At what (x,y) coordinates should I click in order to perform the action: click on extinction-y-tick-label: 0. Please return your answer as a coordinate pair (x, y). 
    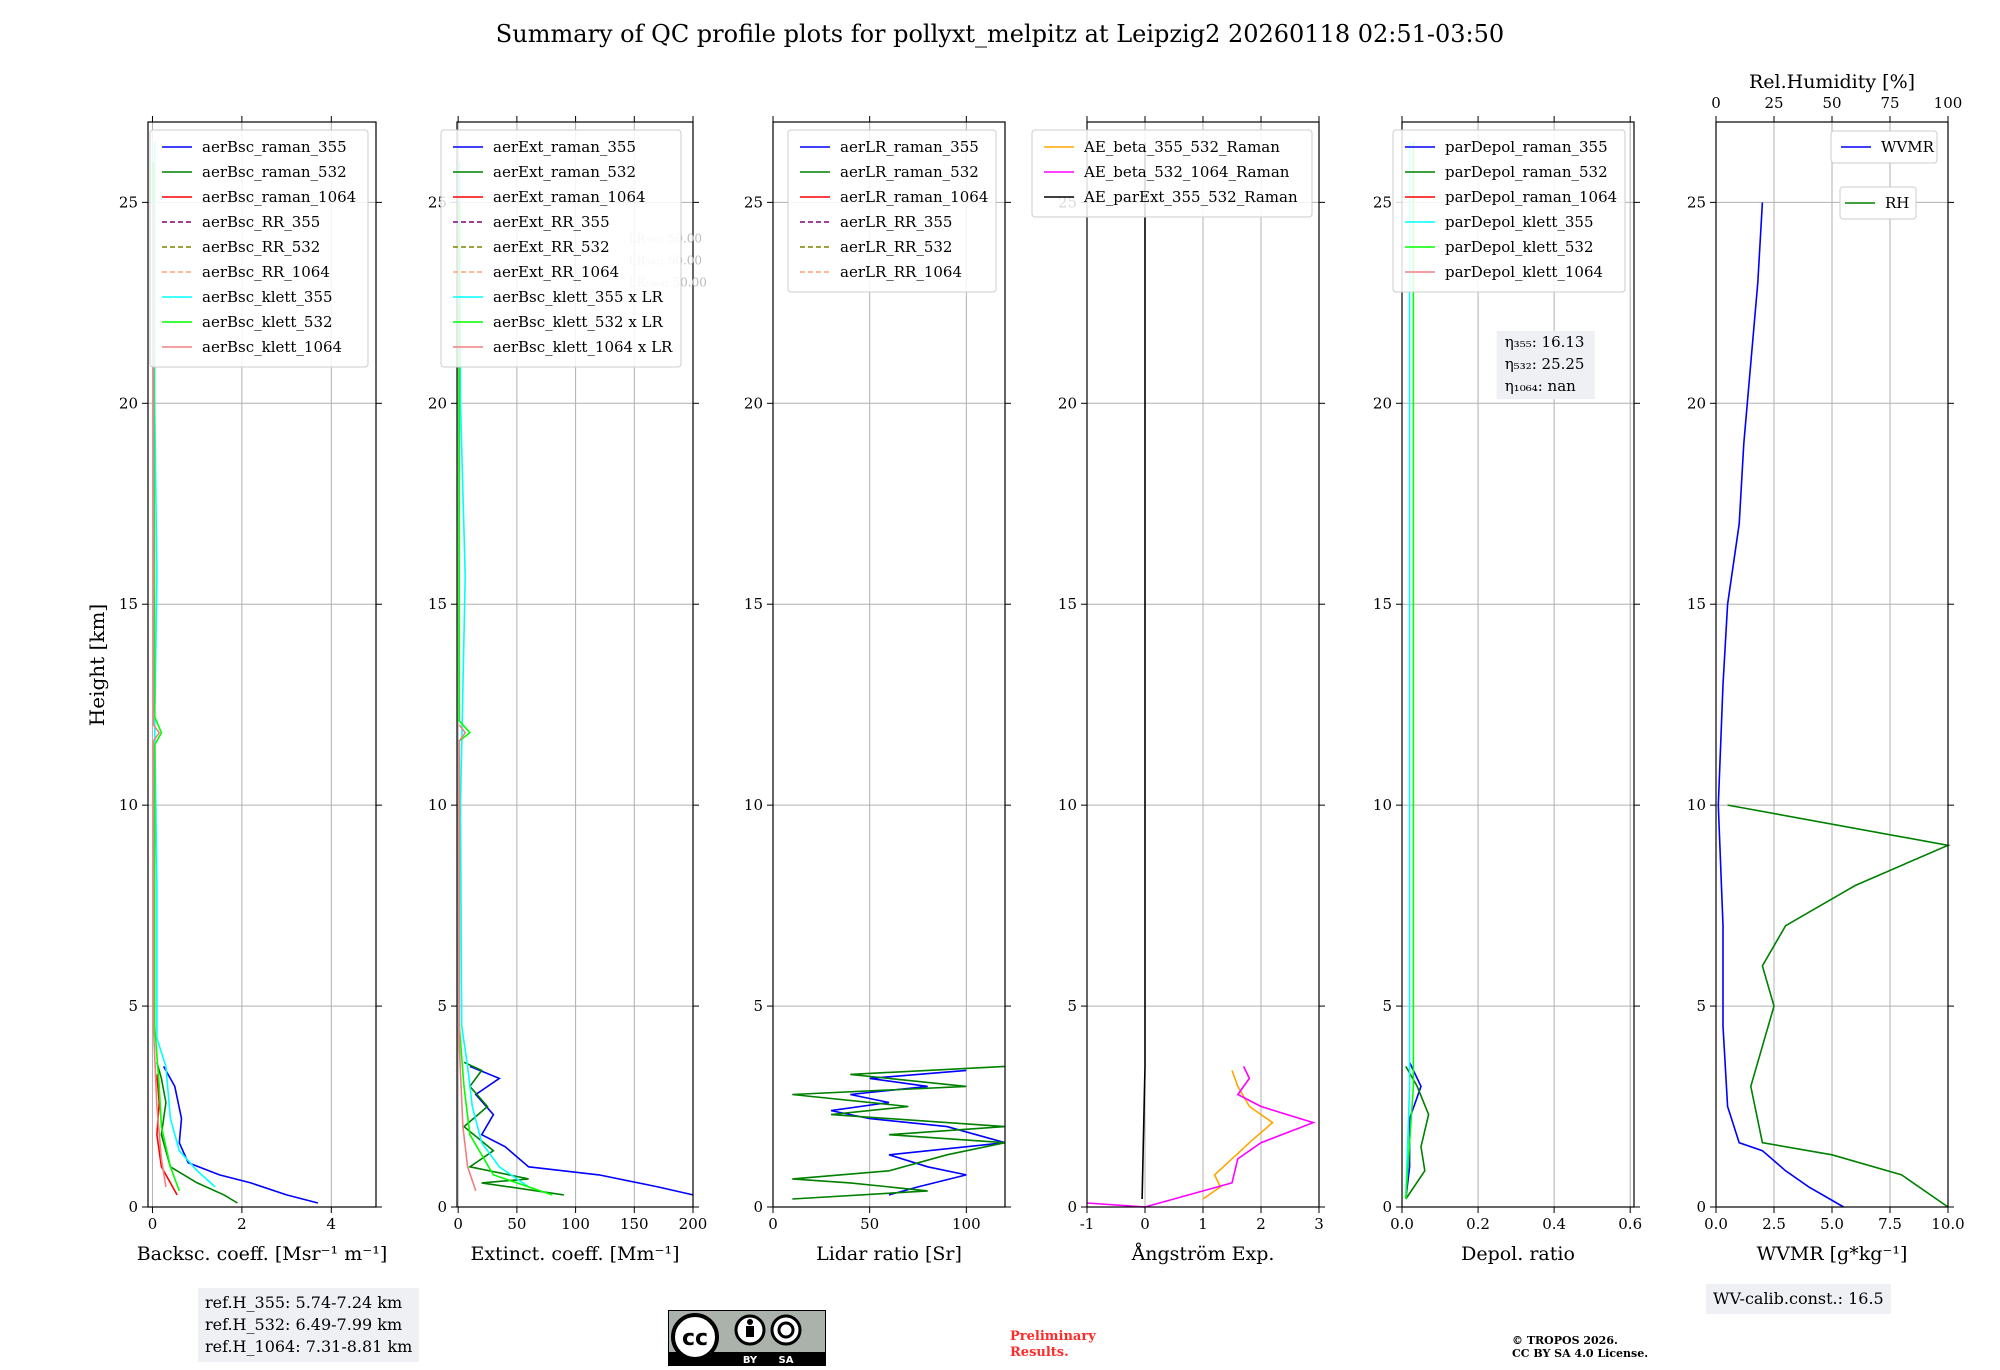
    Looking at the image, I should click on (442, 1207).